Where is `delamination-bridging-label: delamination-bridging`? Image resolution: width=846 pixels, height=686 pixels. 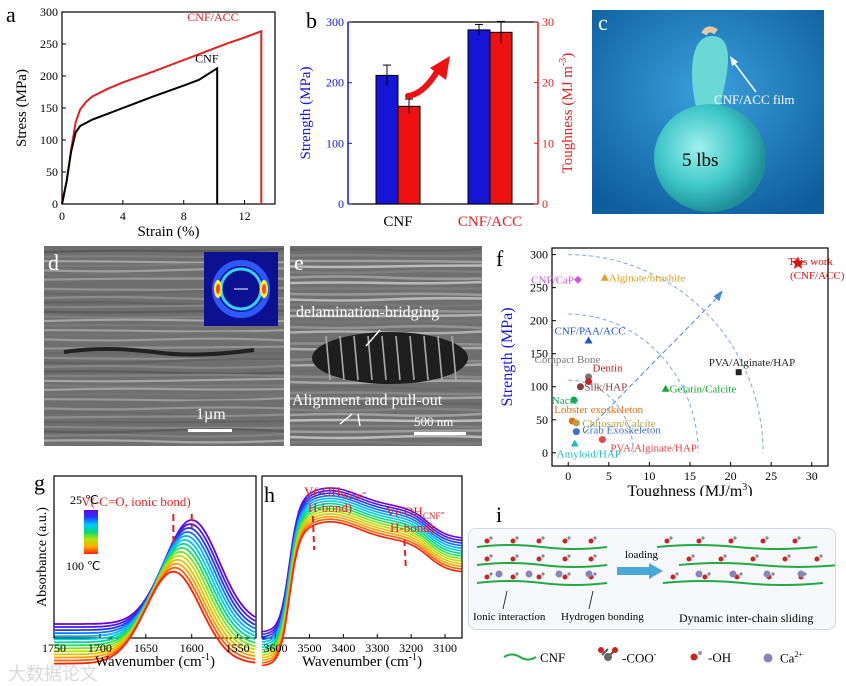 delamination-bridging-label: delamination-bridging is located at coordinates (368, 312).